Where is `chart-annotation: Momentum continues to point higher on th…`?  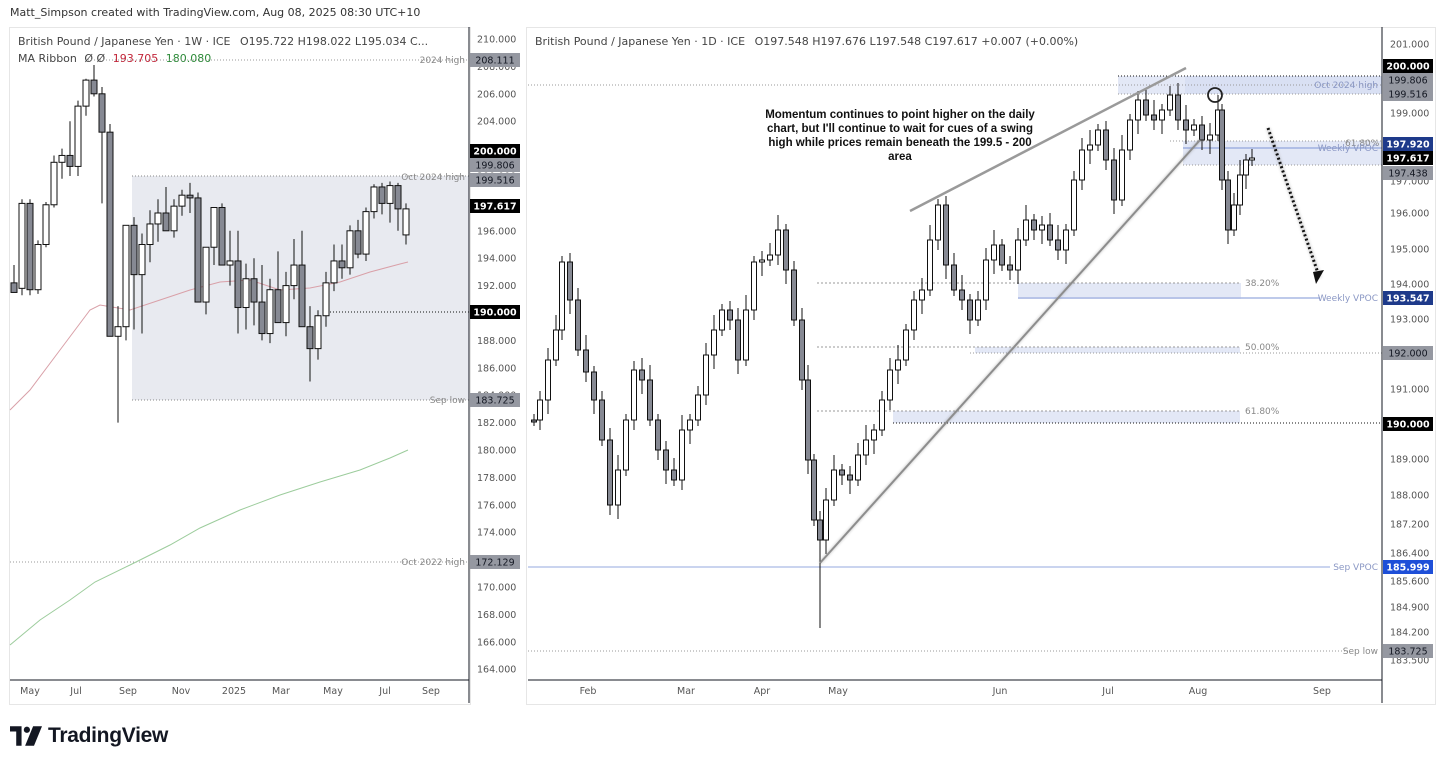
chart-annotation: Momentum continues to point higher on th… is located at coordinates (900, 136).